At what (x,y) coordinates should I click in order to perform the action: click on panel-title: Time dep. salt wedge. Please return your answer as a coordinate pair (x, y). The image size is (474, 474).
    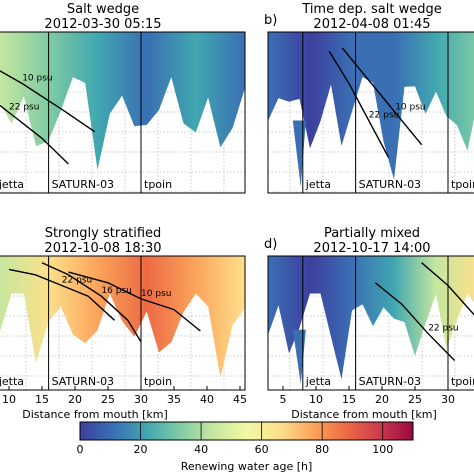
    Looking at the image, I should click on (371, 9).